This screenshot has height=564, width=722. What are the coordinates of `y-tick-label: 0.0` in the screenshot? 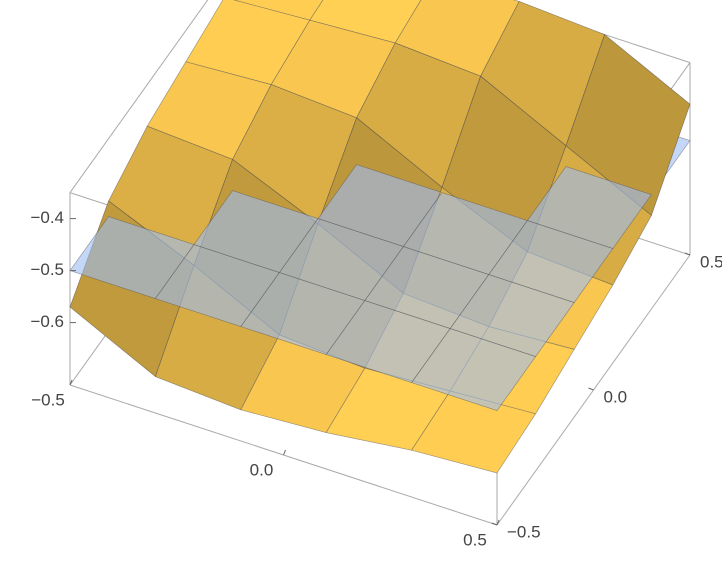 It's located at (616, 396).